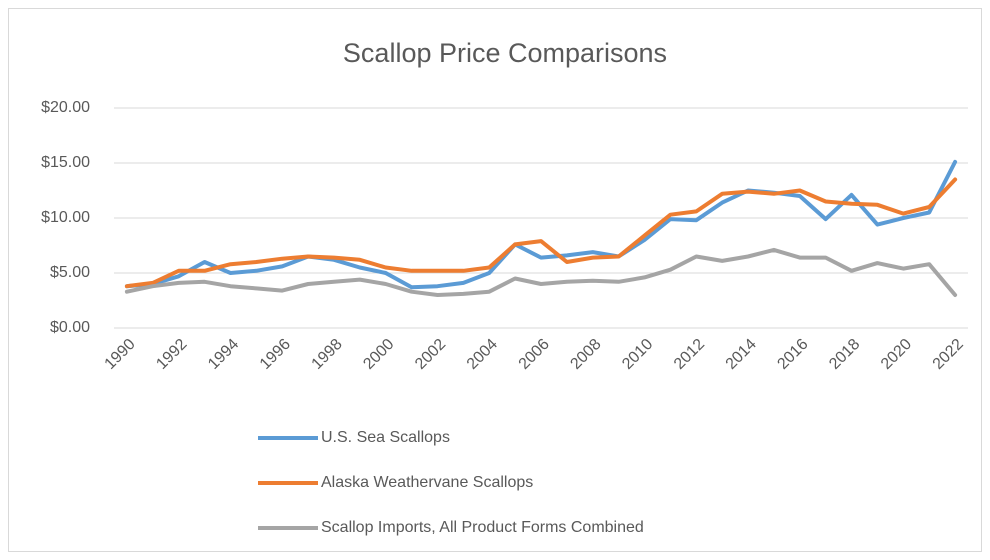  What do you see at coordinates (385, 437) in the screenshot?
I see `legend-label: U.S. Sea Scallops` at bounding box center [385, 437].